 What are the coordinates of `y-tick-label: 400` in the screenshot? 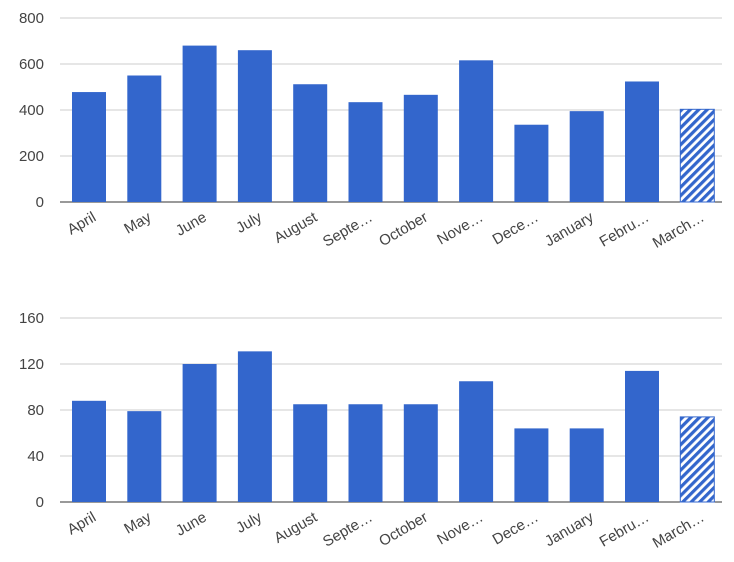 It's located at (31, 110).